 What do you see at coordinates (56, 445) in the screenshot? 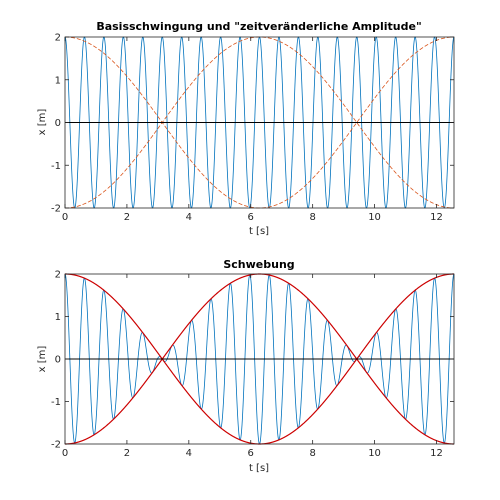
I see `bottom-plot-ytick-label: -2` at bounding box center [56, 445].